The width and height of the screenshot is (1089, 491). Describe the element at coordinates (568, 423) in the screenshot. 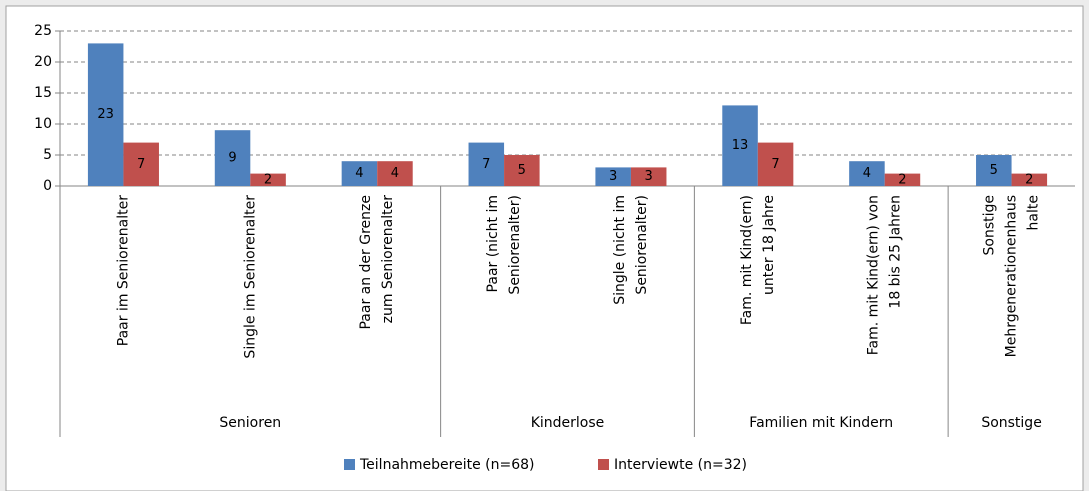

I see `group-label: Kinderlose` at that location.